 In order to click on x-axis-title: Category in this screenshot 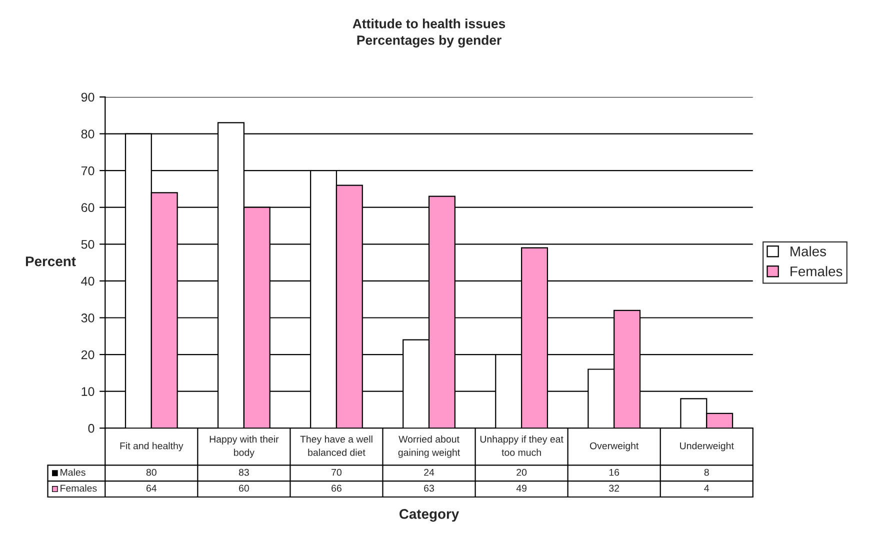, I will do `click(429, 515)`.